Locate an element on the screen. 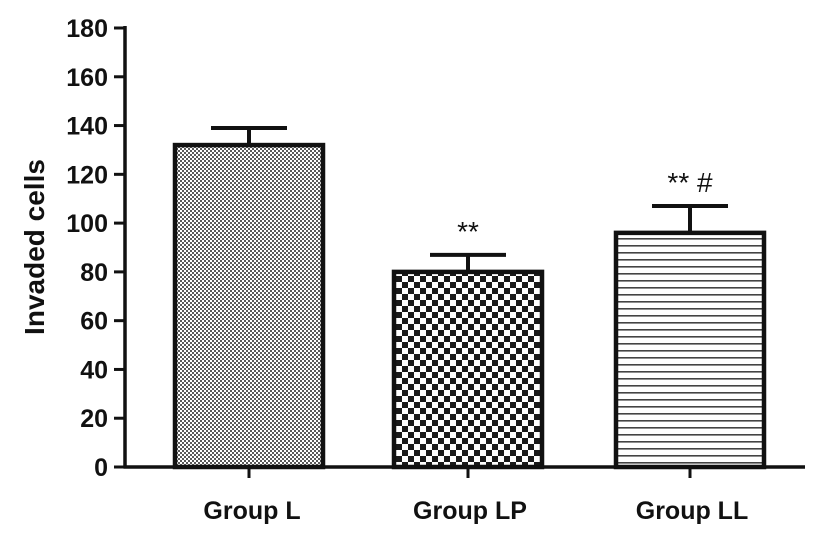  category-label: Group L is located at coordinates (251, 511).